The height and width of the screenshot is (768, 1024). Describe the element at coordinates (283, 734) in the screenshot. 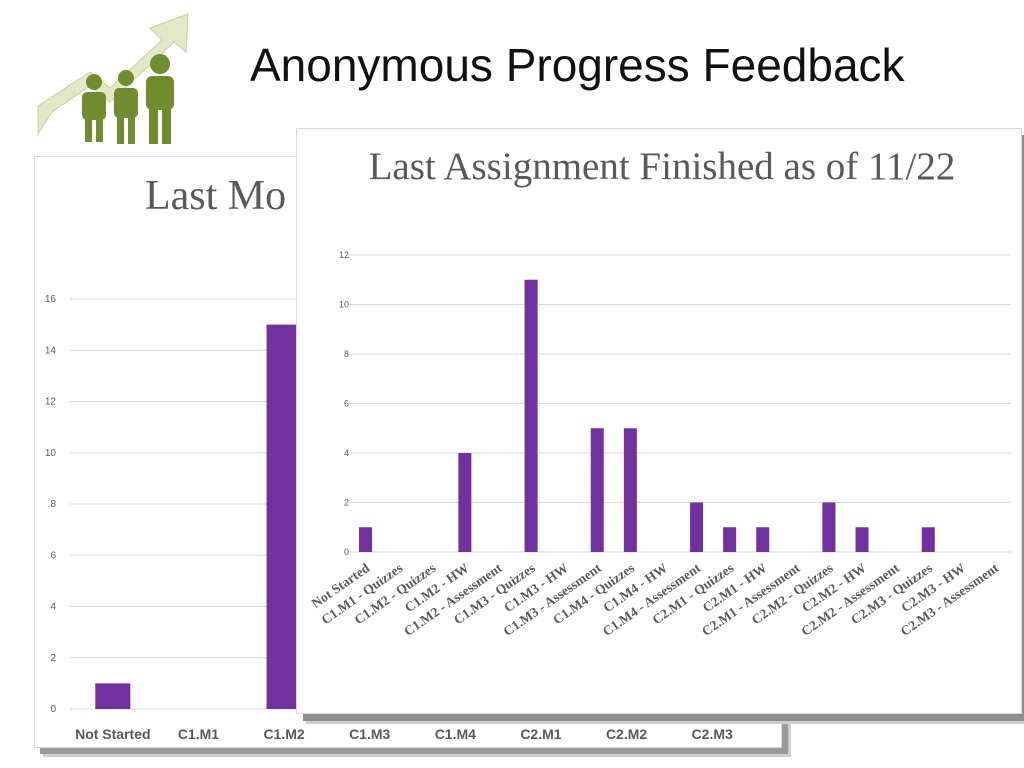

I see `x-tick-label: C1.M2` at that location.